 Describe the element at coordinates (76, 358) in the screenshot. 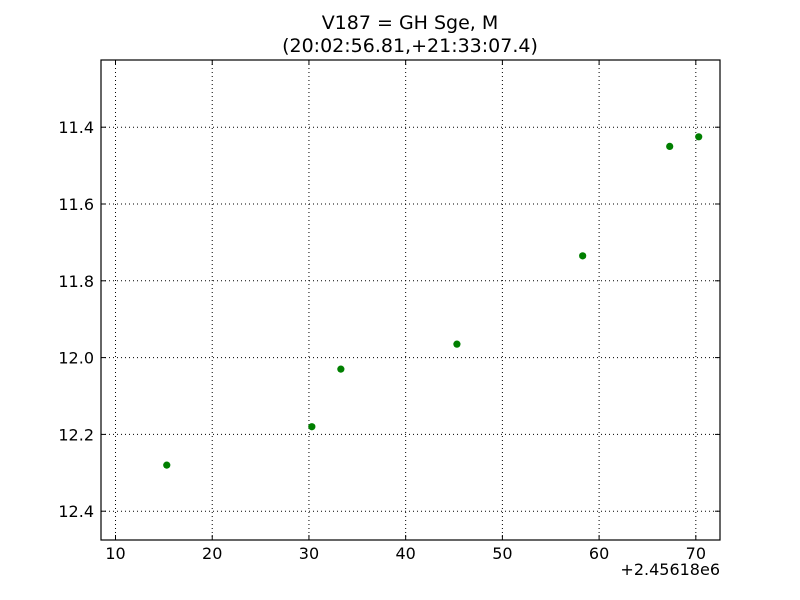

I see `y-tick-label: 12.0` at that location.